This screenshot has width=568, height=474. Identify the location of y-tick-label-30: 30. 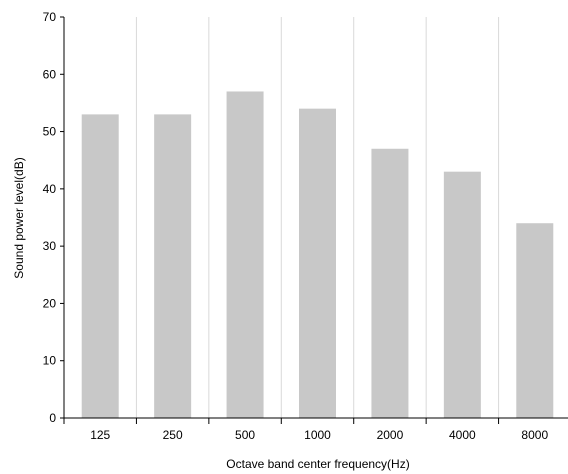
(50, 246).